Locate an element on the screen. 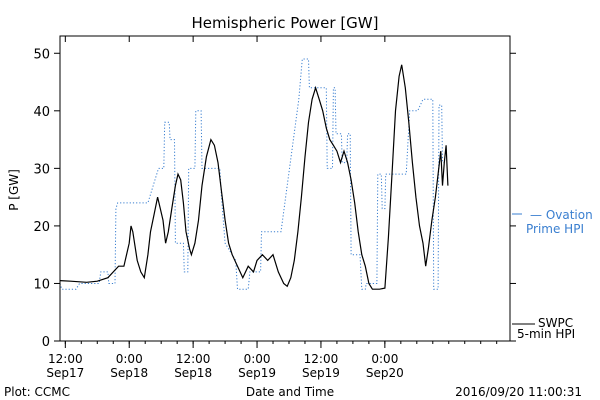  y-tick-label: 20 is located at coordinates (41, 227).